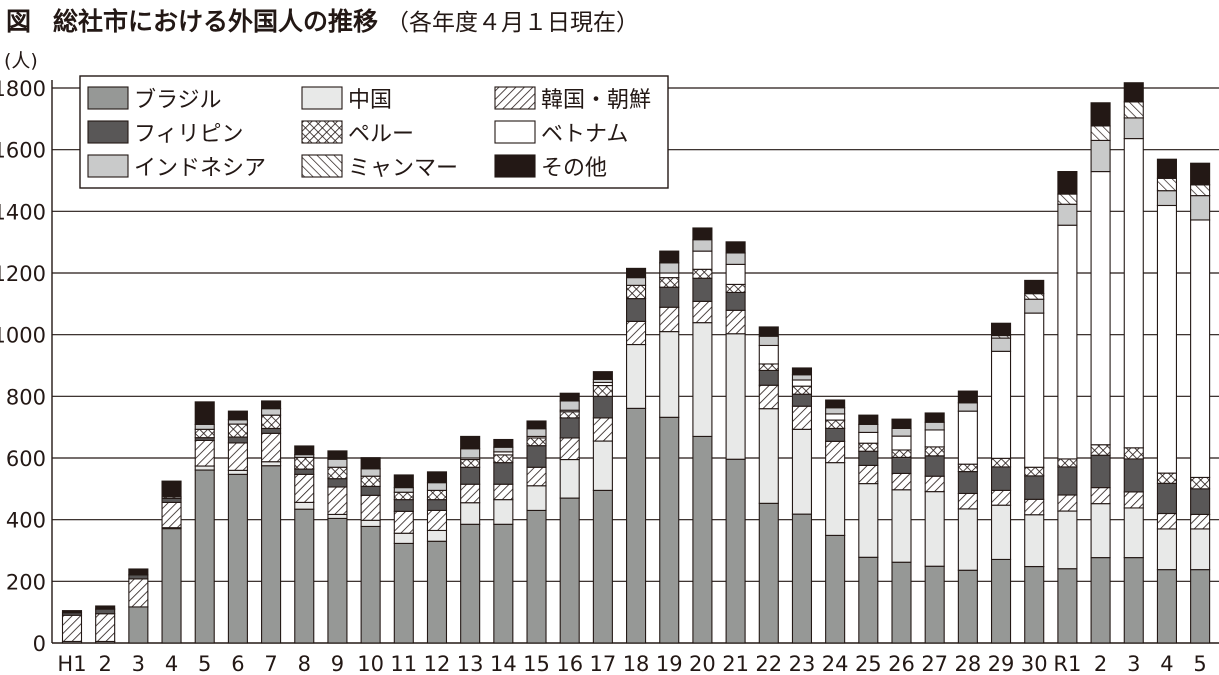 The image size is (1219, 675). What do you see at coordinates (370, 100) in the screenshot?
I see `legend-label: 中国` at bounding box center [370, 100].